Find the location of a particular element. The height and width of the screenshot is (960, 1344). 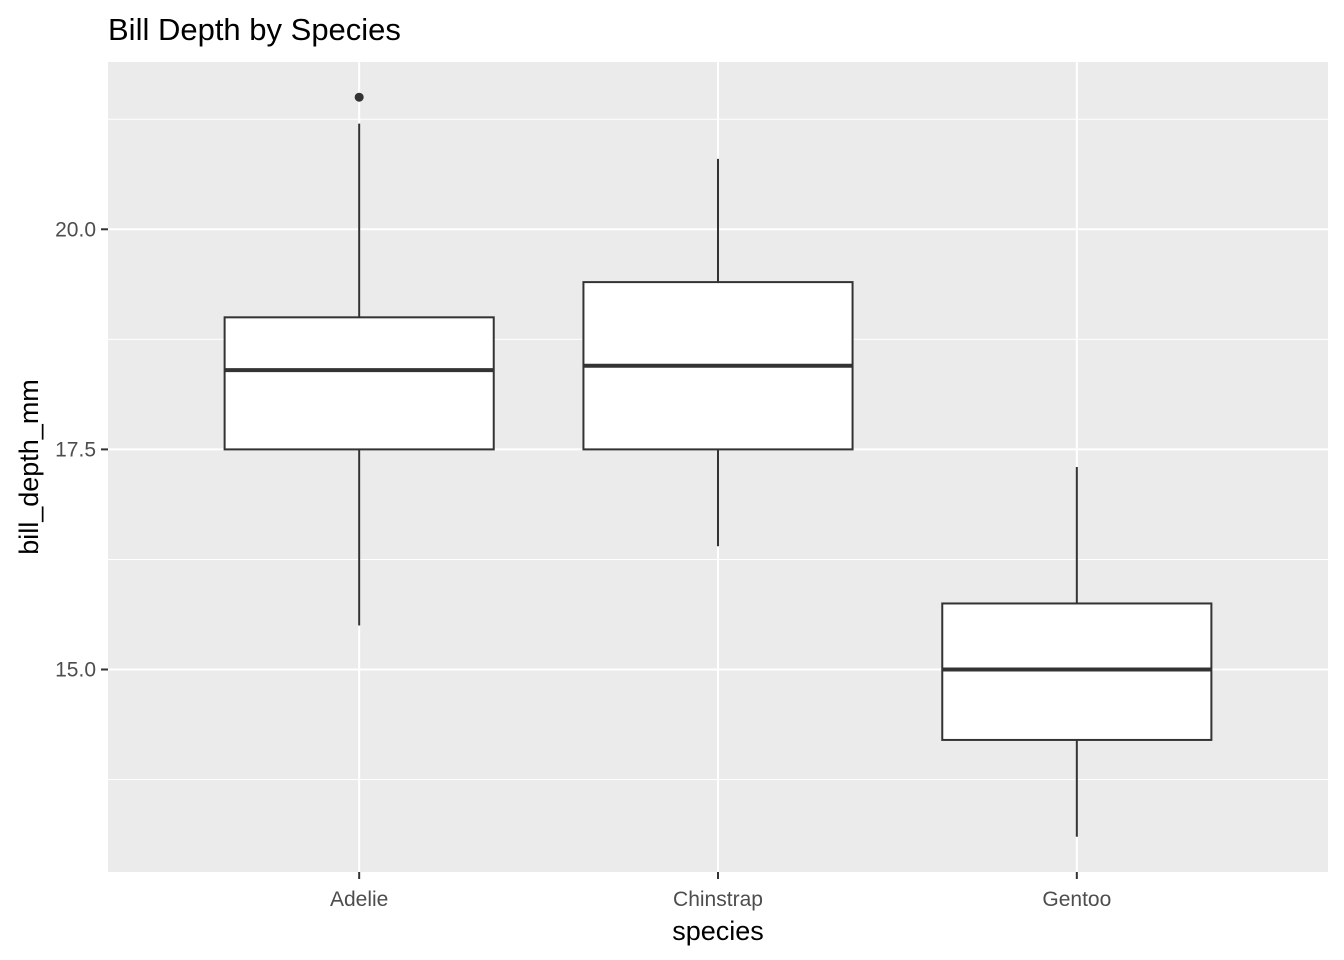

y-axis-title: bill_depth_mm is located at coordinates (29, 467).